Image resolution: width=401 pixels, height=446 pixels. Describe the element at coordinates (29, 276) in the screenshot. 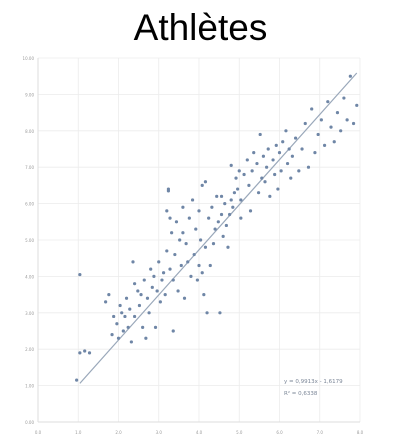

I see `y-tick-label: 4.00` at that location.